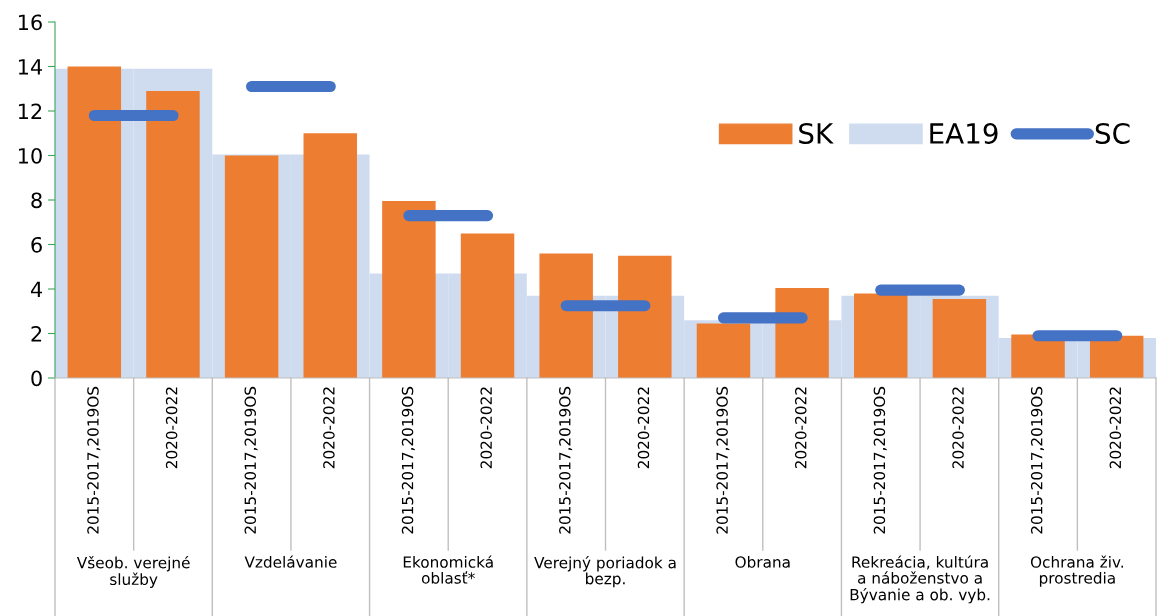  What do you see at coordinates (30, 22) in the screenshot?
I see `y-tick-label: 16` at bounding box center [30, 22].